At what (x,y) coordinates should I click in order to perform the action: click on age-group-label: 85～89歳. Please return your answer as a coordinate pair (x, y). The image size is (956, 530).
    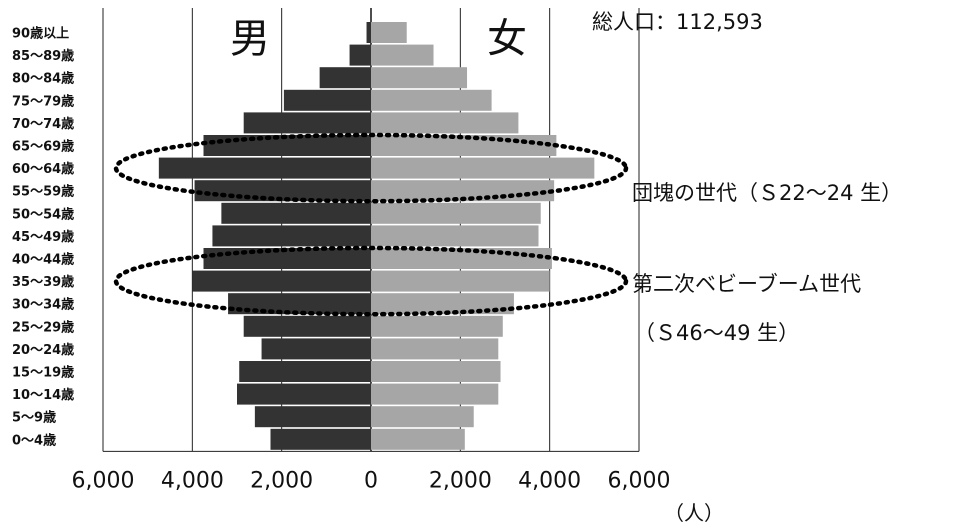
    Looking at the image, I should click on (43, 56).